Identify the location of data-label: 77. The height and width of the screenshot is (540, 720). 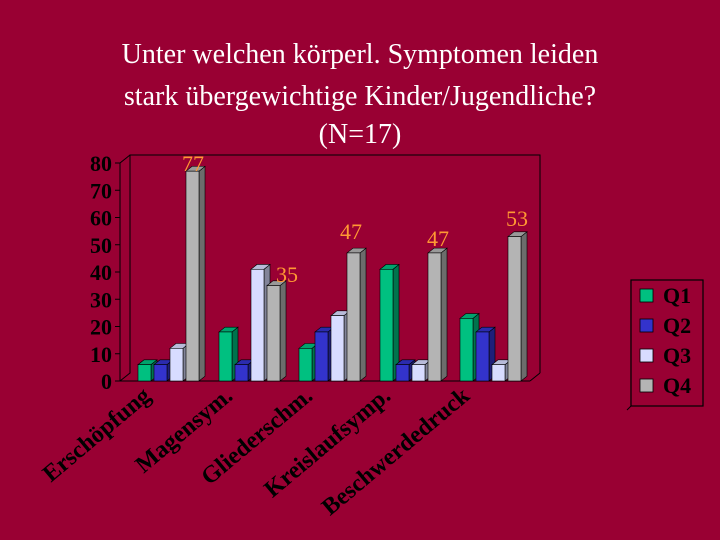
(193, 163).